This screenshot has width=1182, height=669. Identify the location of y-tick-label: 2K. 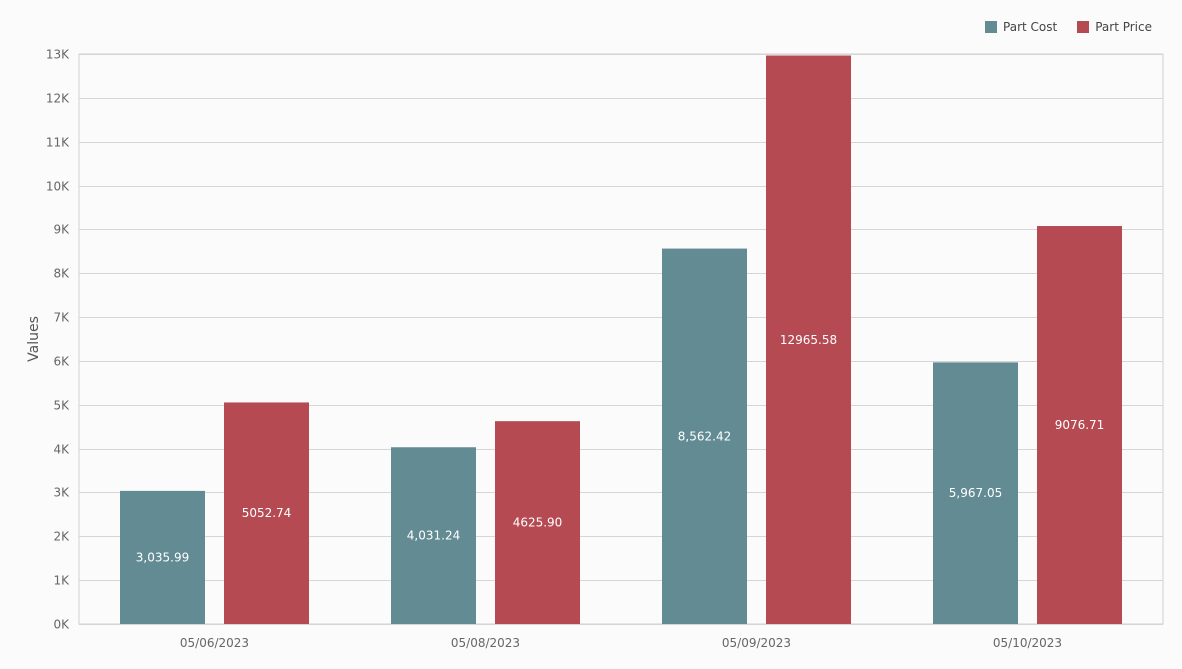
(61, 537).